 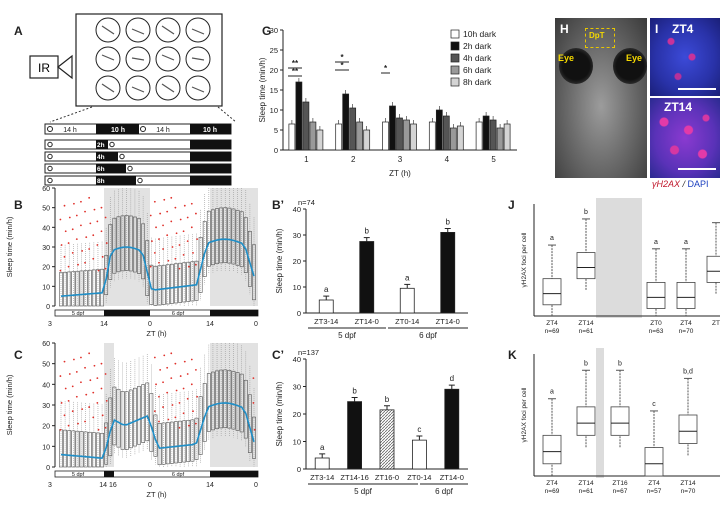 What do you see at coordinates (138, 154) in the screenshot?
I see `light-schedule: 14 h 10 h 14 h 10 h 2h 4h 6h 8h` at bounding box center [138, 154].